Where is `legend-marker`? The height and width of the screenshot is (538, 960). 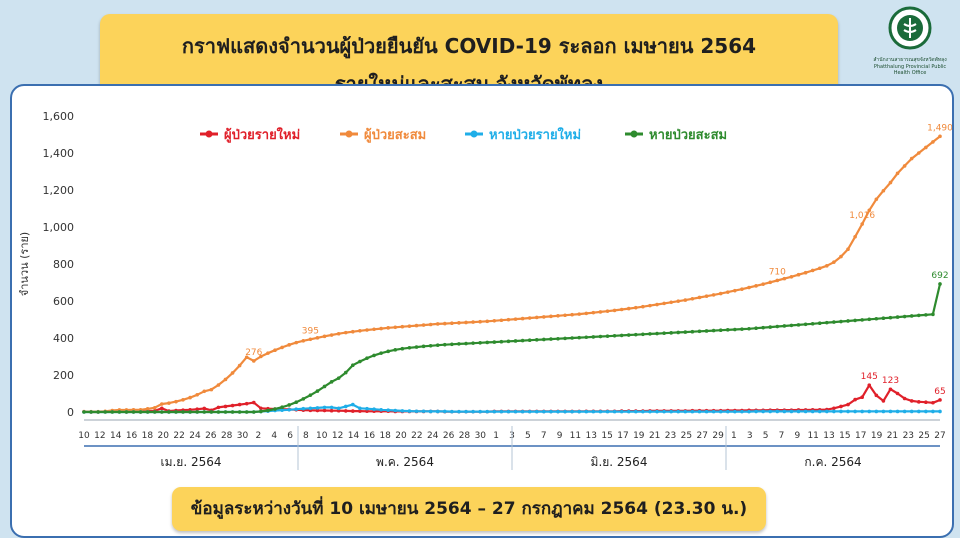 legend-marker is located at coordinates (634, 134).